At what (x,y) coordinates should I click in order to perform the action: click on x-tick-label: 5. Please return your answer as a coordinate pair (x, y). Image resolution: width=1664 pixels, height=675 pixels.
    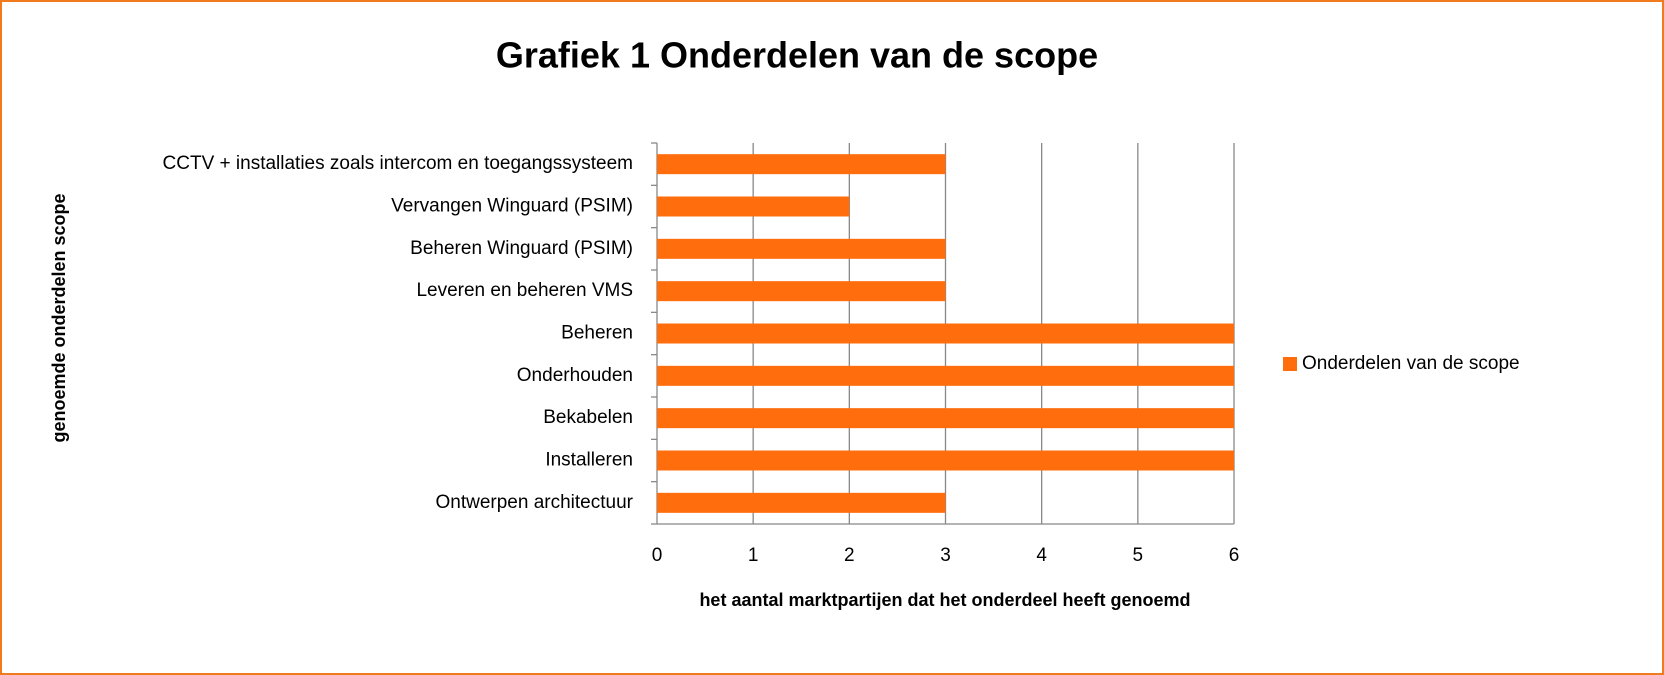
    Looking at the image, I should click on (1138, 555).